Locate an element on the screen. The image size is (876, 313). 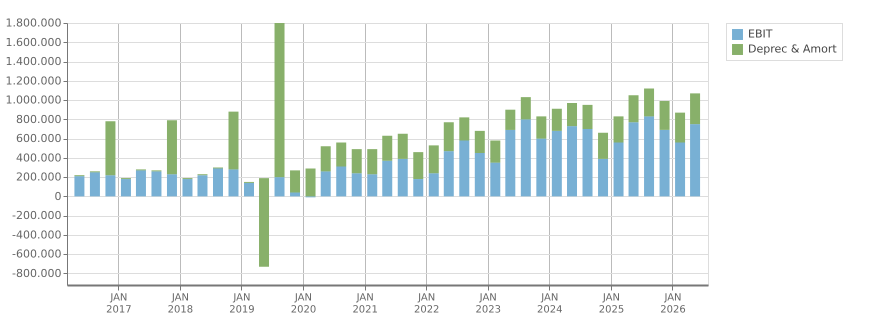
x-tick-label: JAN 2024 is located at coordinates (549, 302).